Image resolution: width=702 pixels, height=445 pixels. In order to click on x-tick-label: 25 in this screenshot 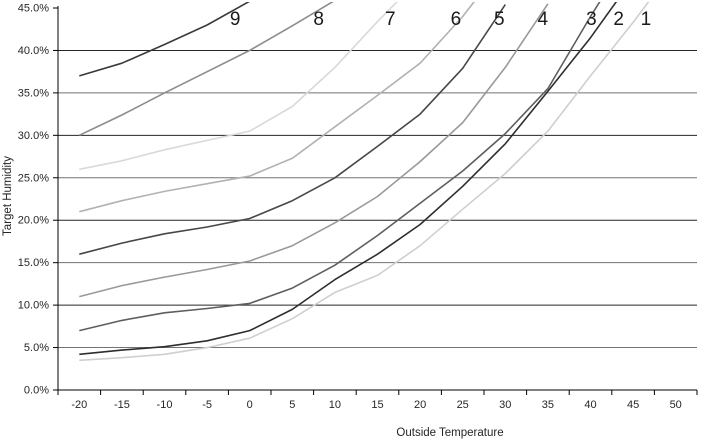, I will do `click(463, 405)`.